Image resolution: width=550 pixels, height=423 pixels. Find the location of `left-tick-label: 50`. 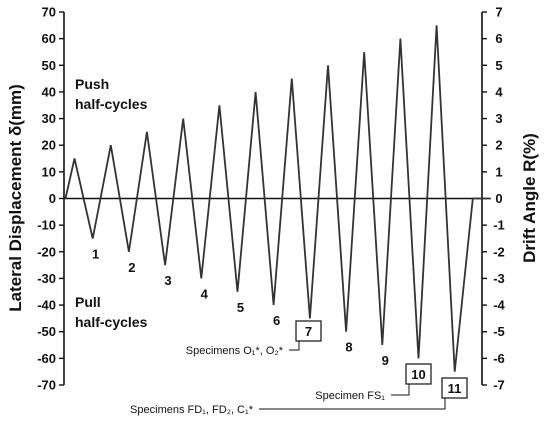

left-tick-label: 50 is located at coordinates (49, 65).